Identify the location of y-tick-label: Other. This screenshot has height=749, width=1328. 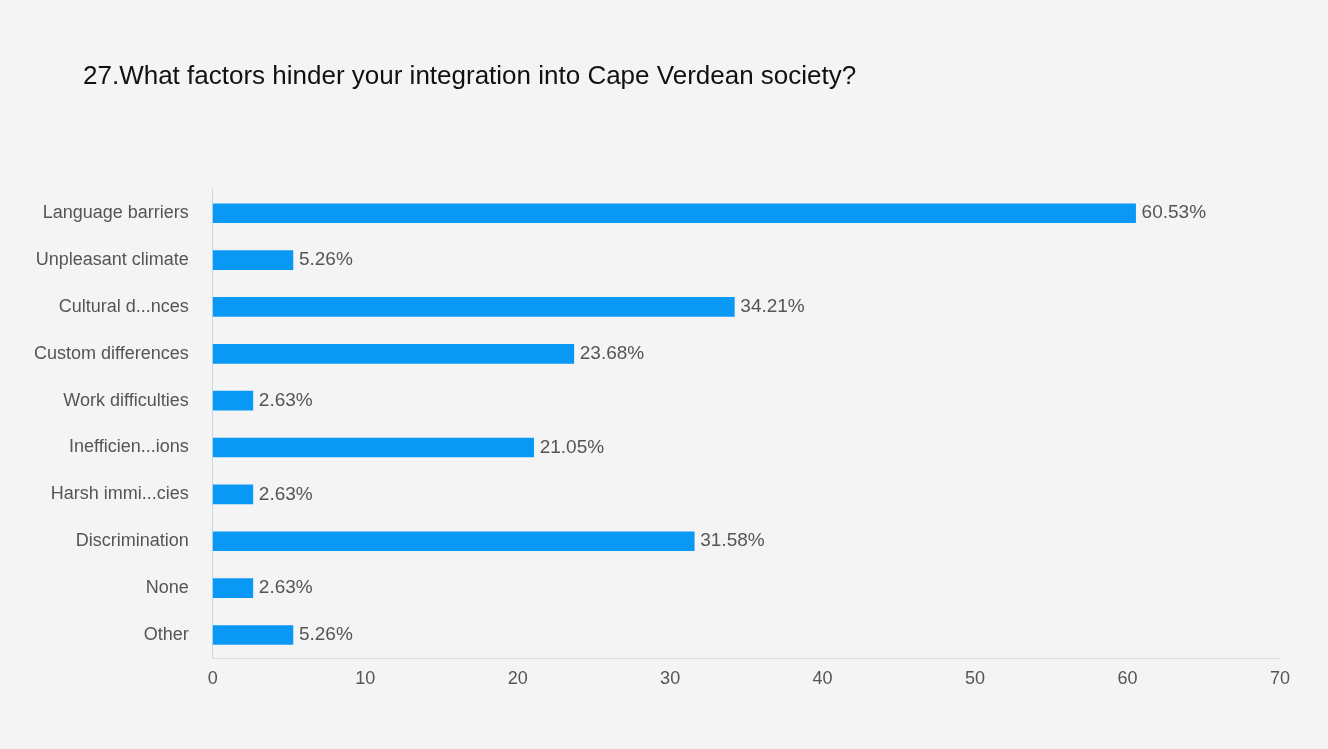
(166, 633).